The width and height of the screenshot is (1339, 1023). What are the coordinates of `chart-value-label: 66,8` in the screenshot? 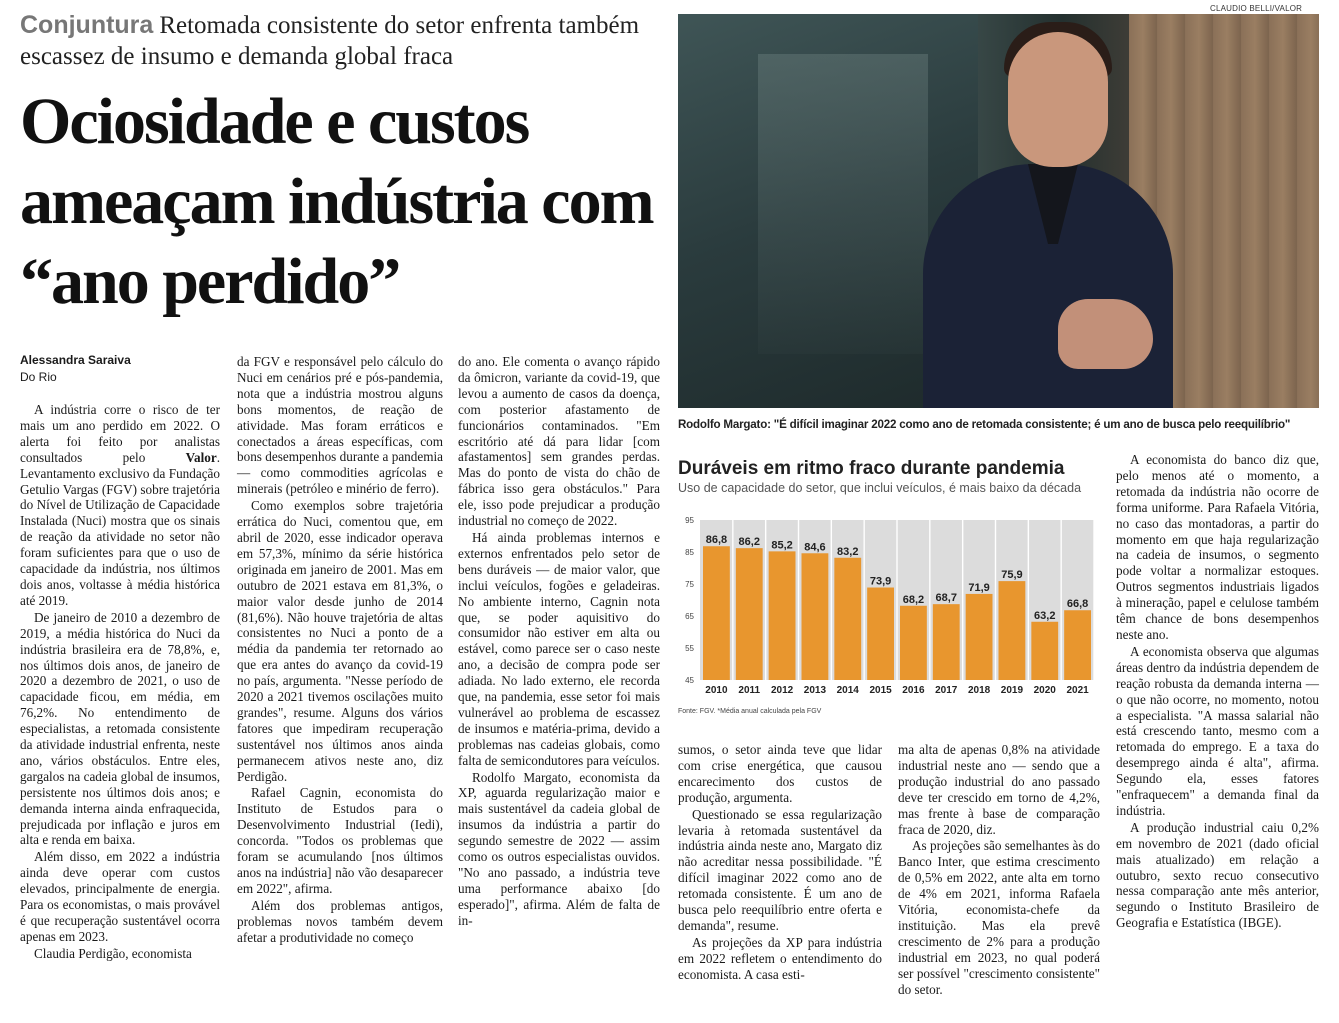 It's located at (1077, 604).